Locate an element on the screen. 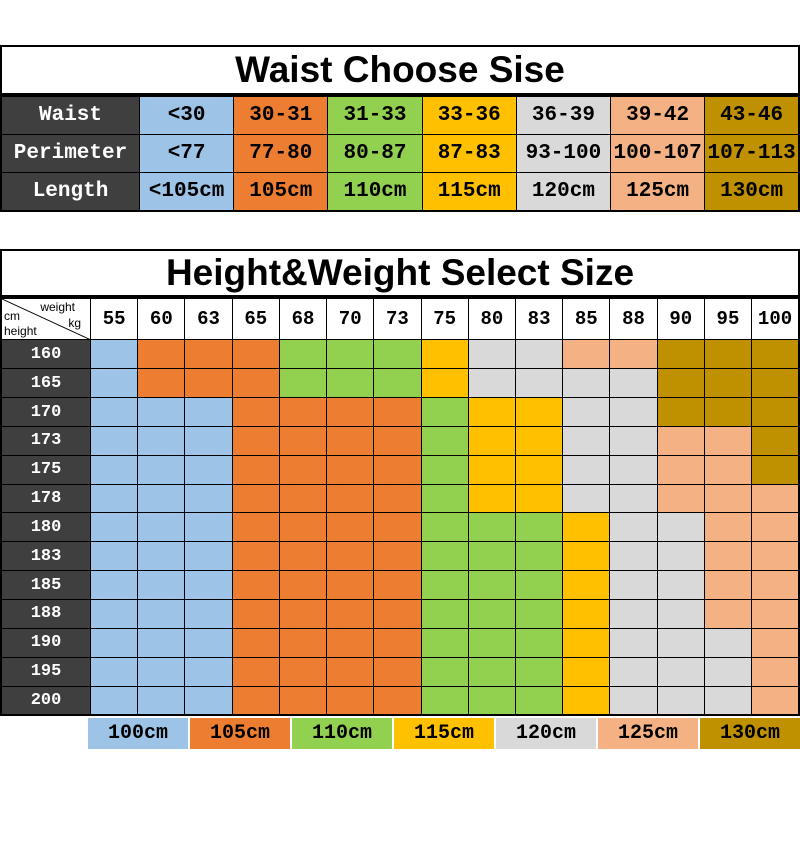 The image size is (800, 845). grid-row-160: 160 is located at coordinates (400, 354).